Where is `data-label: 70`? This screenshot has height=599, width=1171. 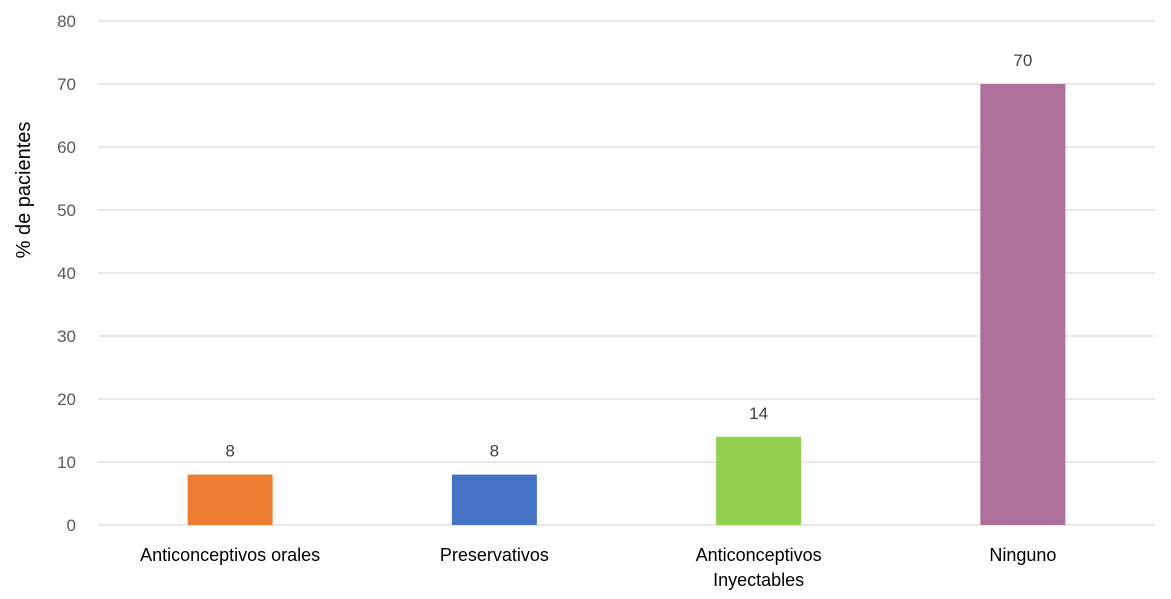
data-label: 70 is located at coordinates (1022, 60).